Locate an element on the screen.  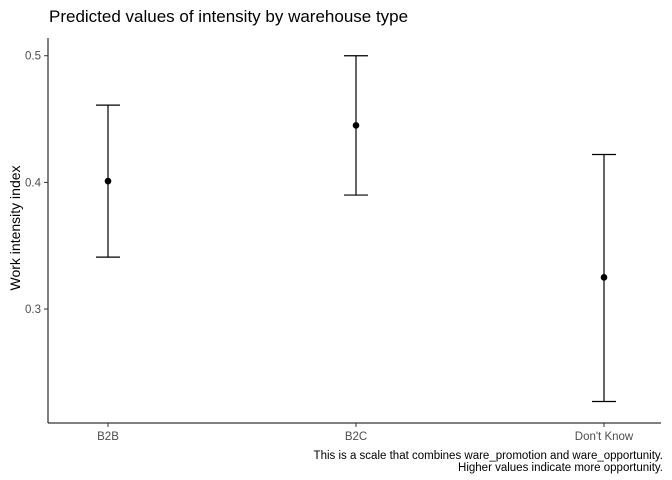
y-tick-label: 0.5 is located at coordinates (33, 57).